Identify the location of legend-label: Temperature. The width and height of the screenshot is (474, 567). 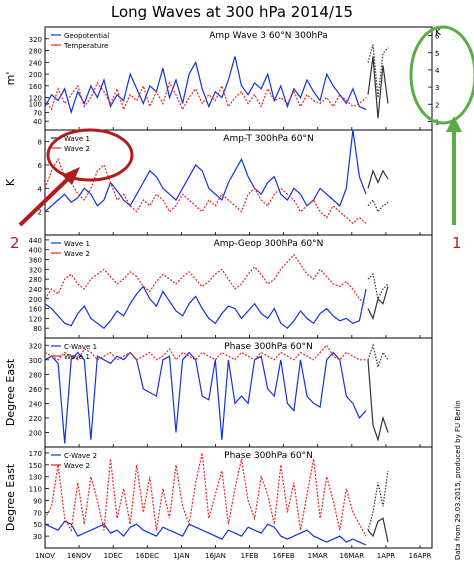
(85, 46).